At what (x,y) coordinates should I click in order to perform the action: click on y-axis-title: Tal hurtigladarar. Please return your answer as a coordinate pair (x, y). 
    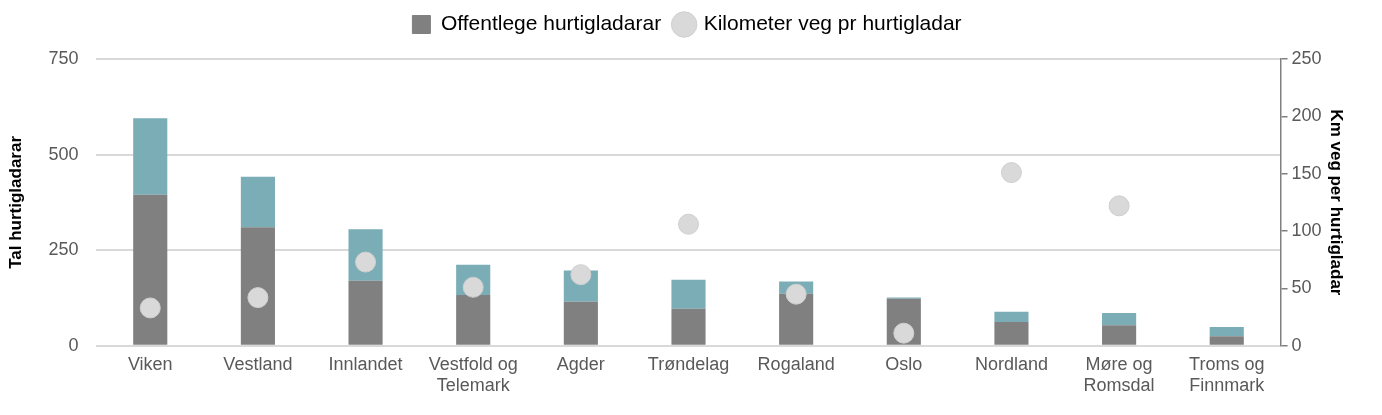
    Looking at the image, I should click on (15, 202).